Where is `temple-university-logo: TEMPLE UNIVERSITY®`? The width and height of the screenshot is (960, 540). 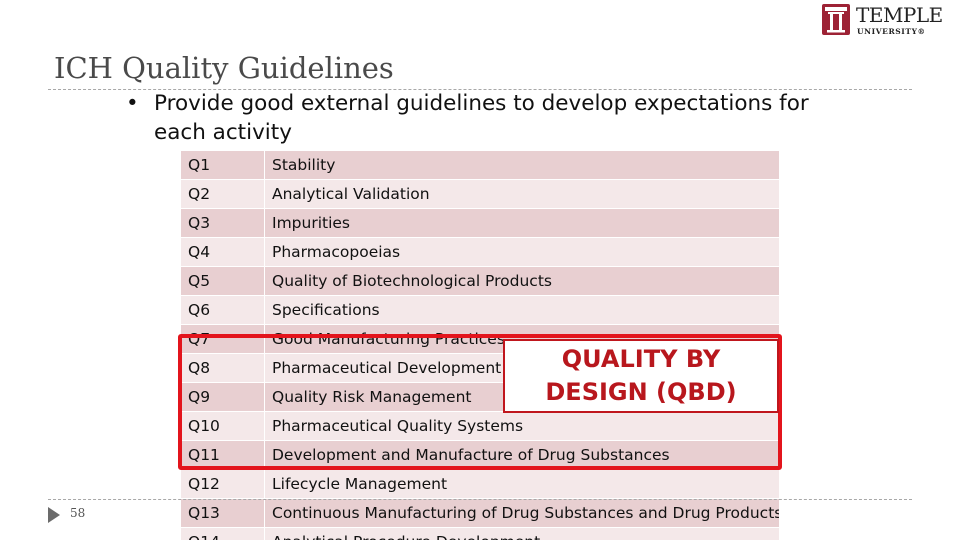 temple-university-logo: TEMPLE UNIVERSITY® is located at coordinates (884, 20).